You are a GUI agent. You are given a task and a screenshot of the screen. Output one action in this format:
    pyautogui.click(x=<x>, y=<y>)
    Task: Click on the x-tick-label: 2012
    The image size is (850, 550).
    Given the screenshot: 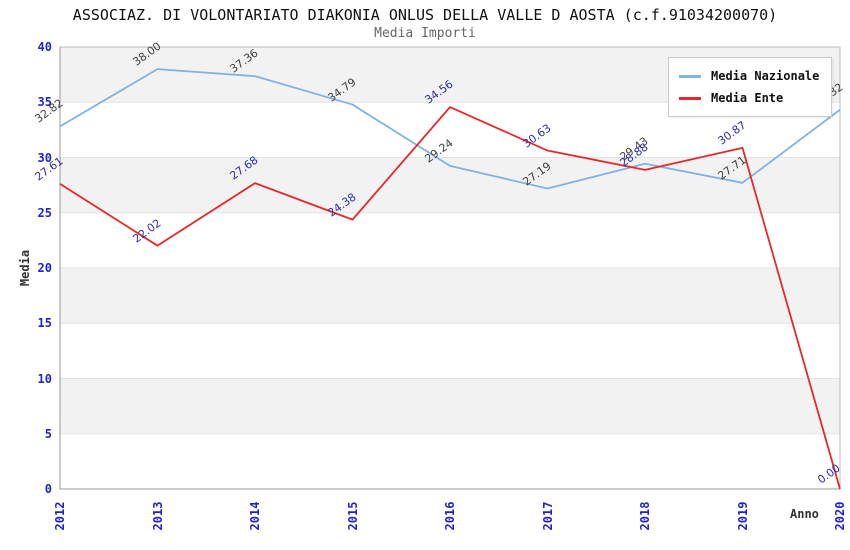 What is the action you would take?
    pyautogui.click(x=60, y=516)
    